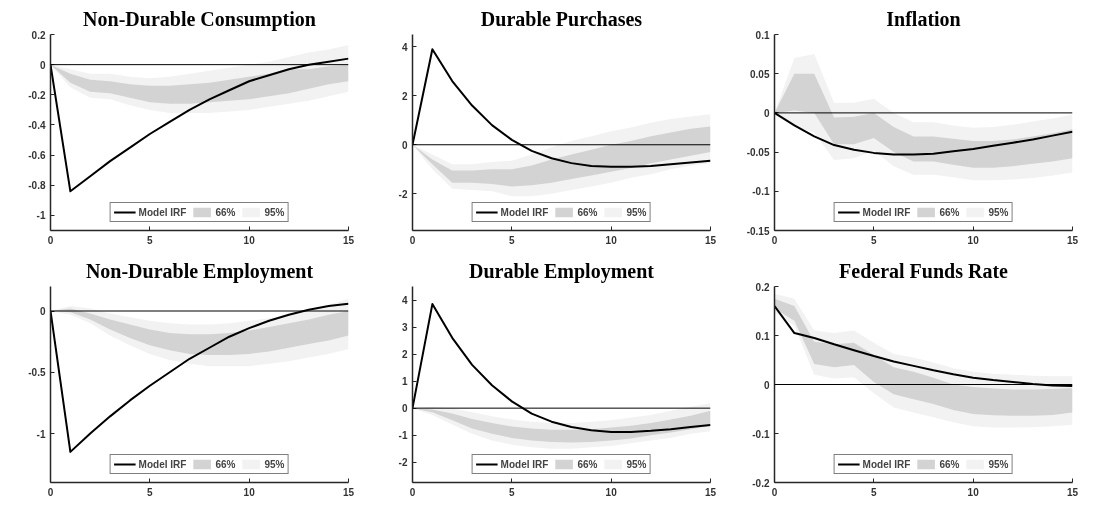 This screenshot has height=522, width=1101. What do you see at coordinates (923, 18) in the screenshot?
I see `chart-title: Inflation` at bounding box center [923, 18].